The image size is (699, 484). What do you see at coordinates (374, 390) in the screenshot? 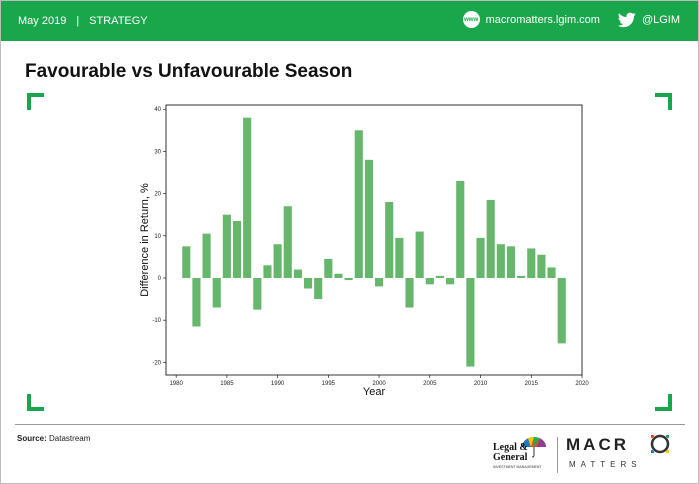
I see `x-axis-label: Year` at bounding box center [374, 390].